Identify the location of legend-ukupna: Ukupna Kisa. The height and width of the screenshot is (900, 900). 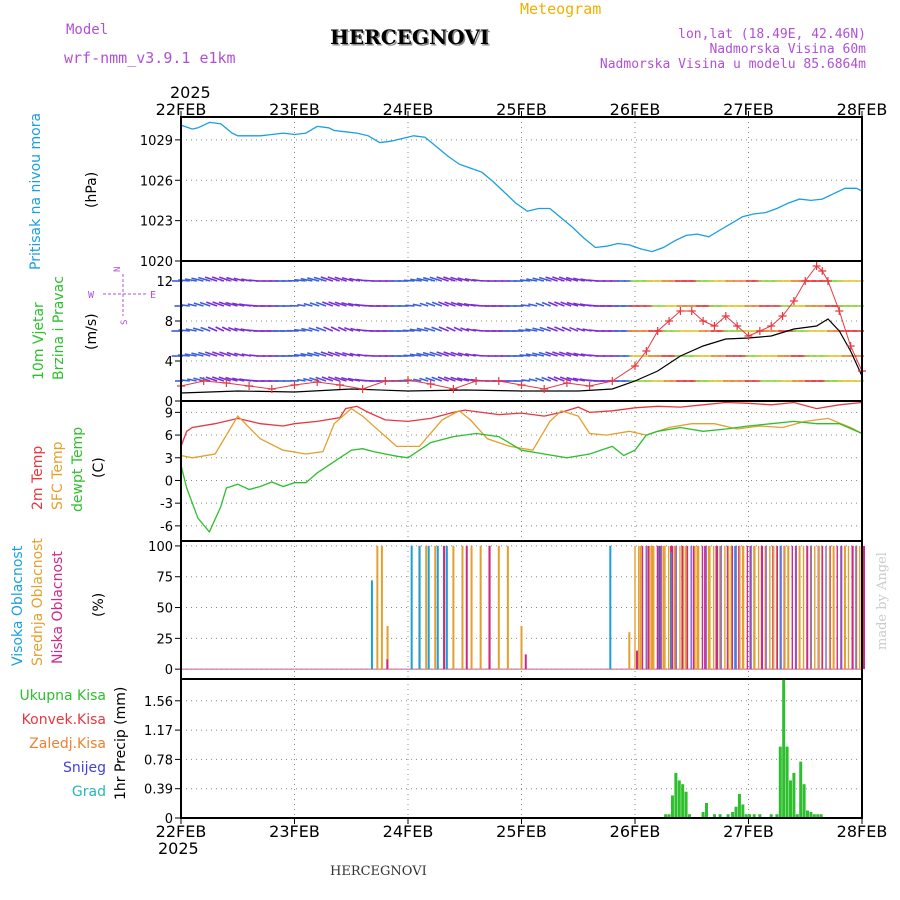
(62, 696).